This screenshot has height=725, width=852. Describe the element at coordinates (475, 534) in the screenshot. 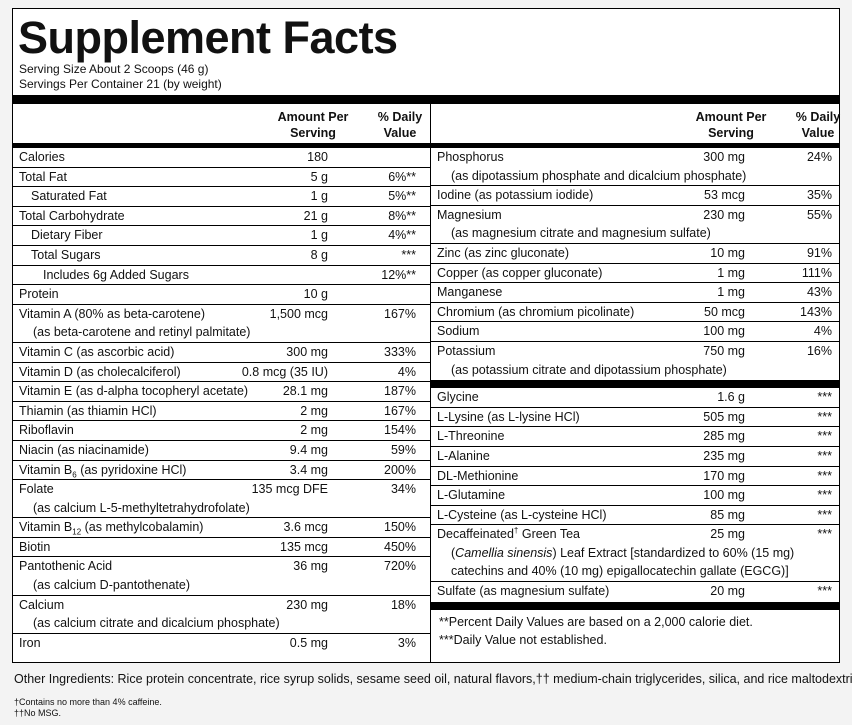

I see `nutrient-name: Decaffeinated` at that location.